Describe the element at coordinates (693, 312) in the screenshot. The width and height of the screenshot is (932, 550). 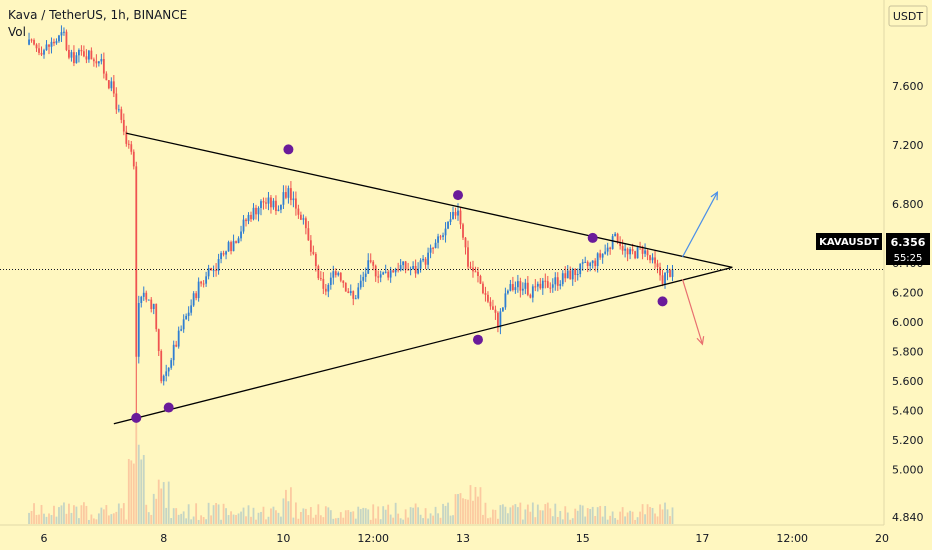
I see `arrow-down` at that location.